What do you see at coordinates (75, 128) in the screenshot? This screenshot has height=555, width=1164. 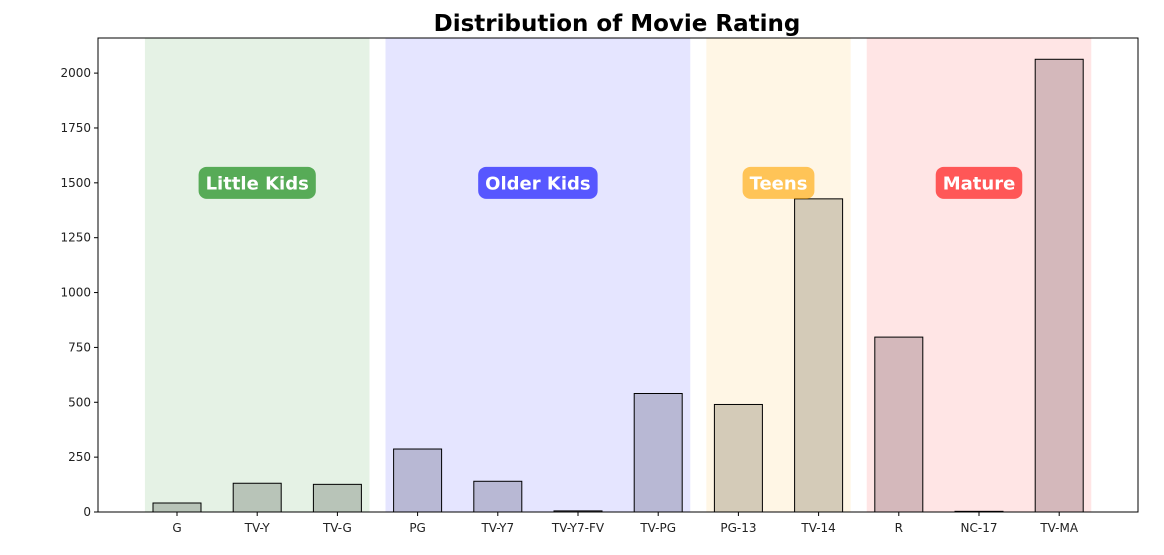 I see `y-tick-label: 1750` at bounding box center [75, 128].